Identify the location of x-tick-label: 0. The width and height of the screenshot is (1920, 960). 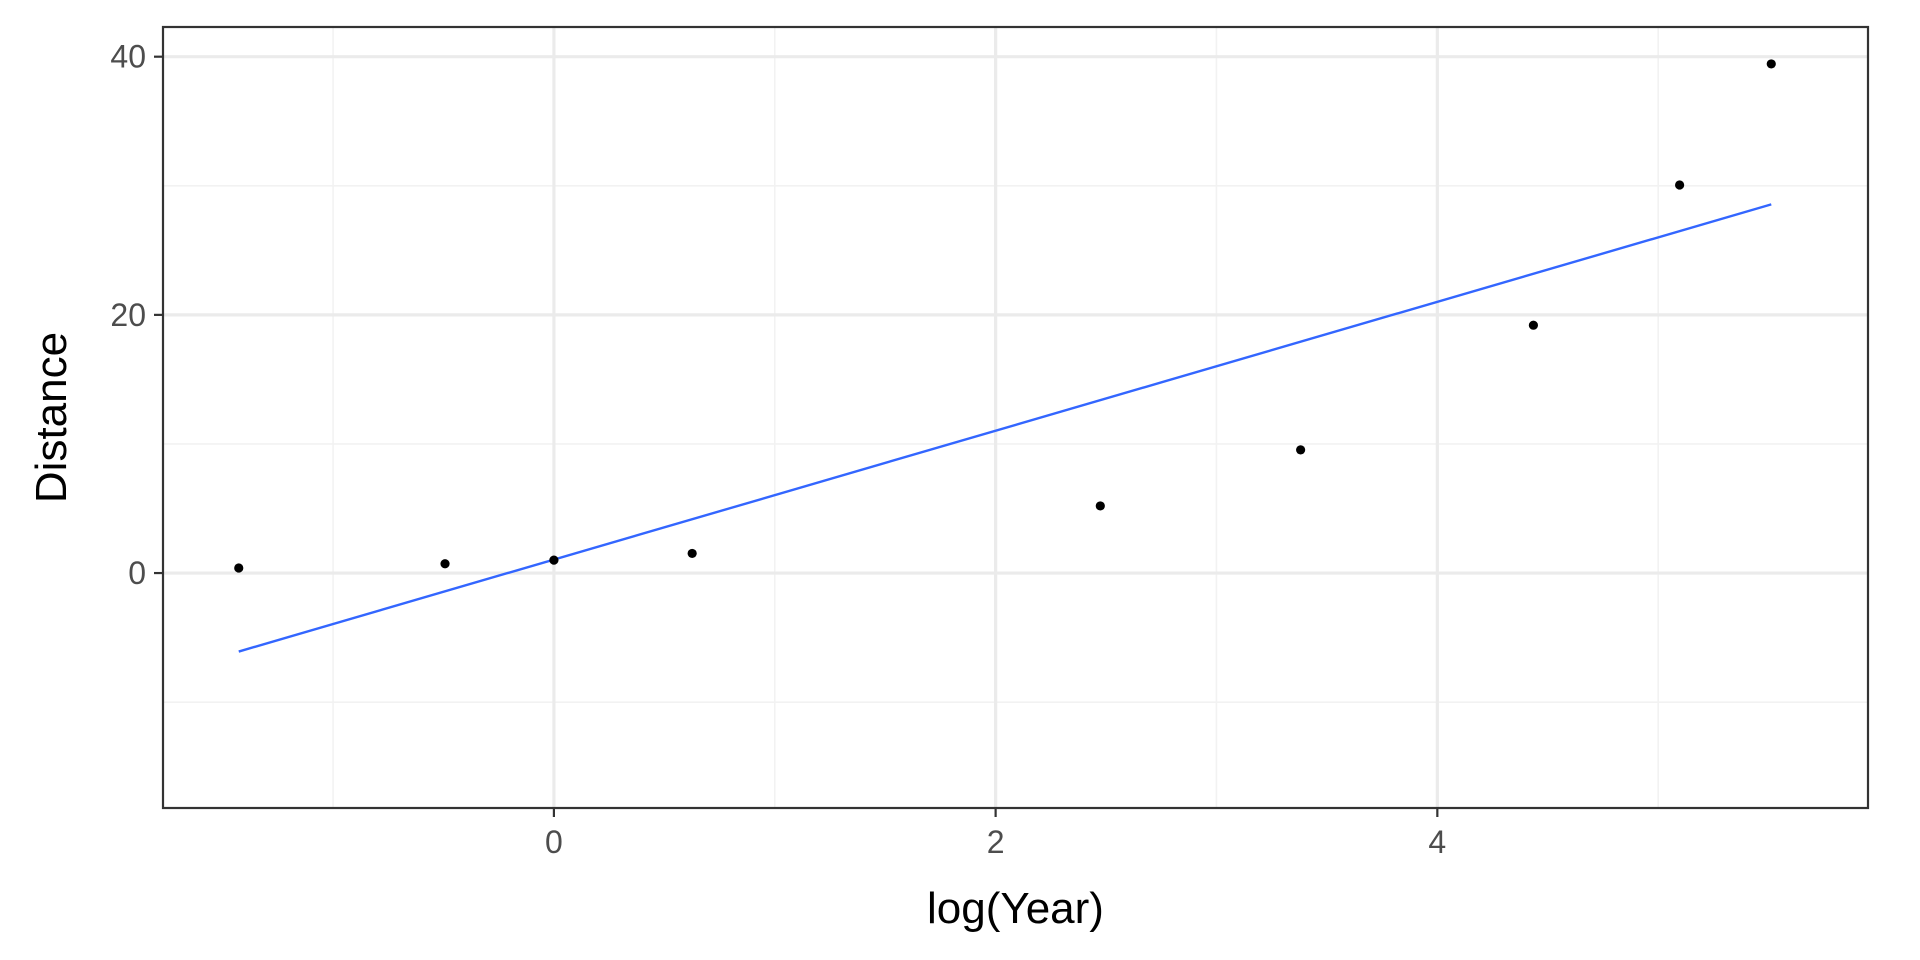
(554, 842).